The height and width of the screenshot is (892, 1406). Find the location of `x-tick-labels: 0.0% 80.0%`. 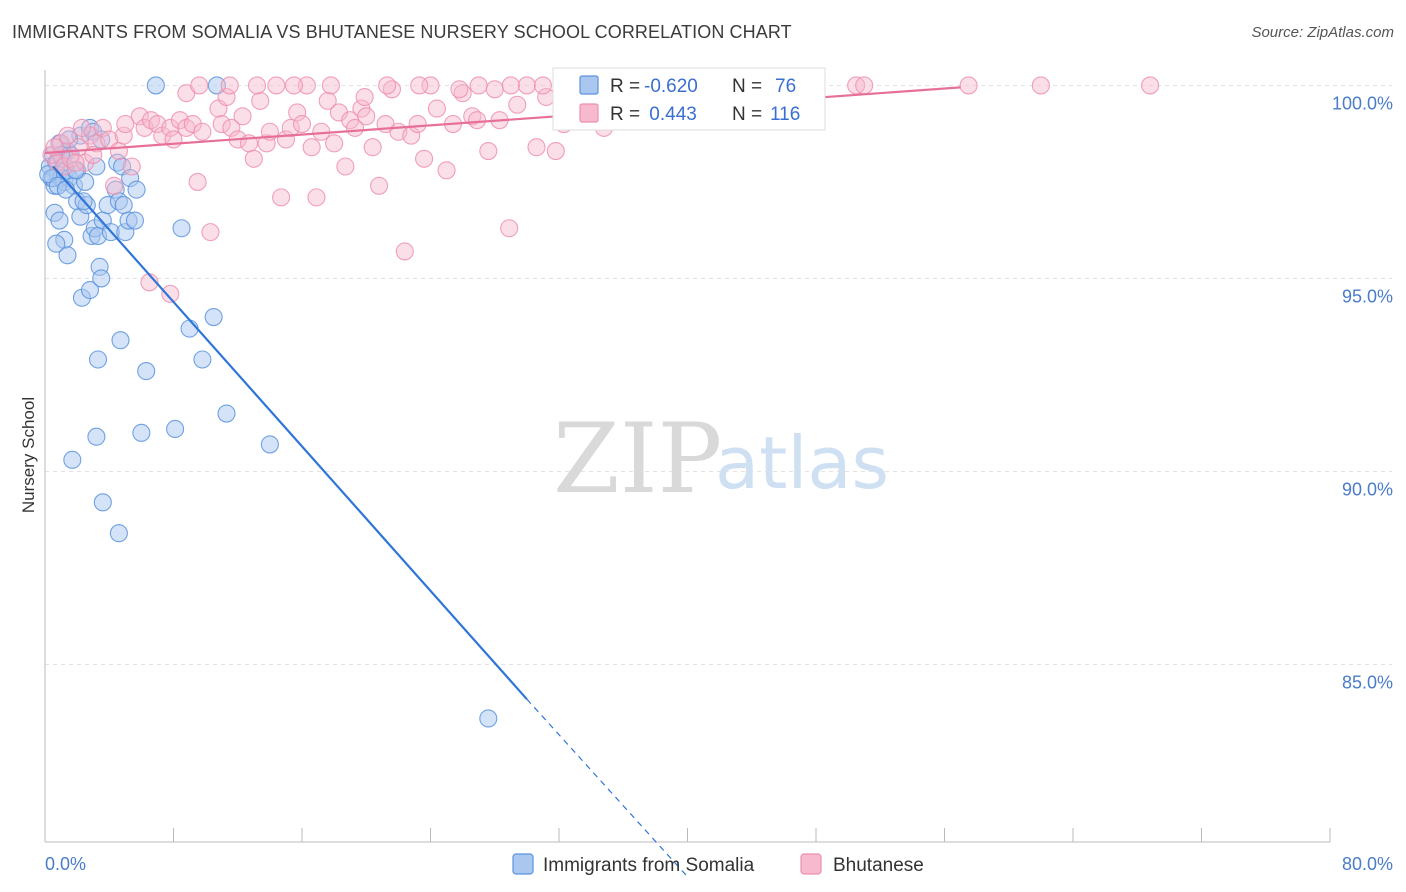

x-tick-labels: 0.0% 80.0% is located at coordinates (719, 864).